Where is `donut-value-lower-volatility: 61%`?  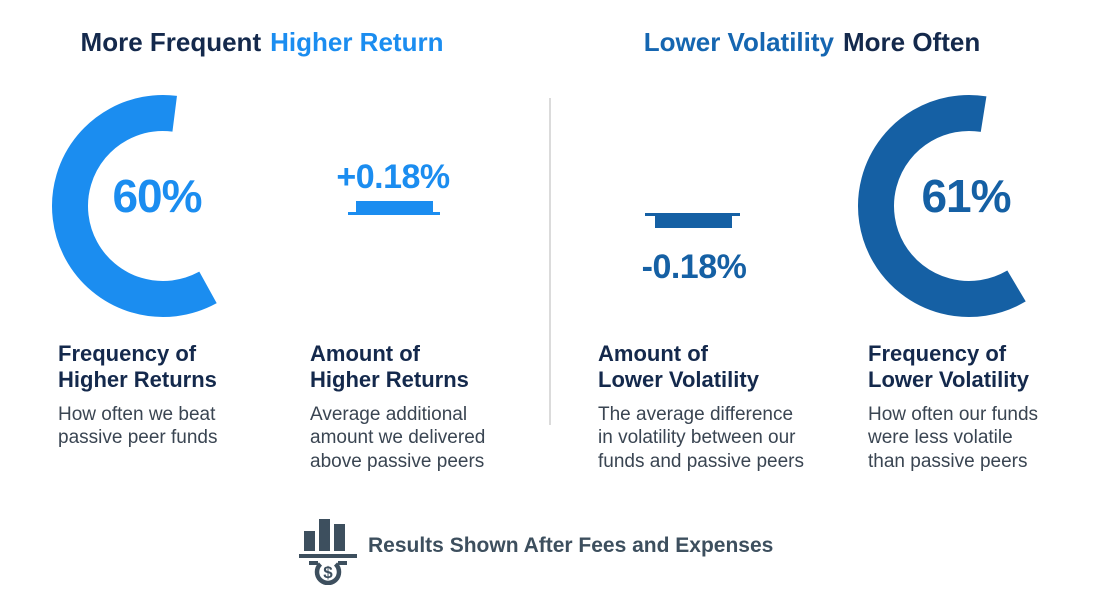
donut-value-lower-volatility: 61% is located at coordinates (966, 196).